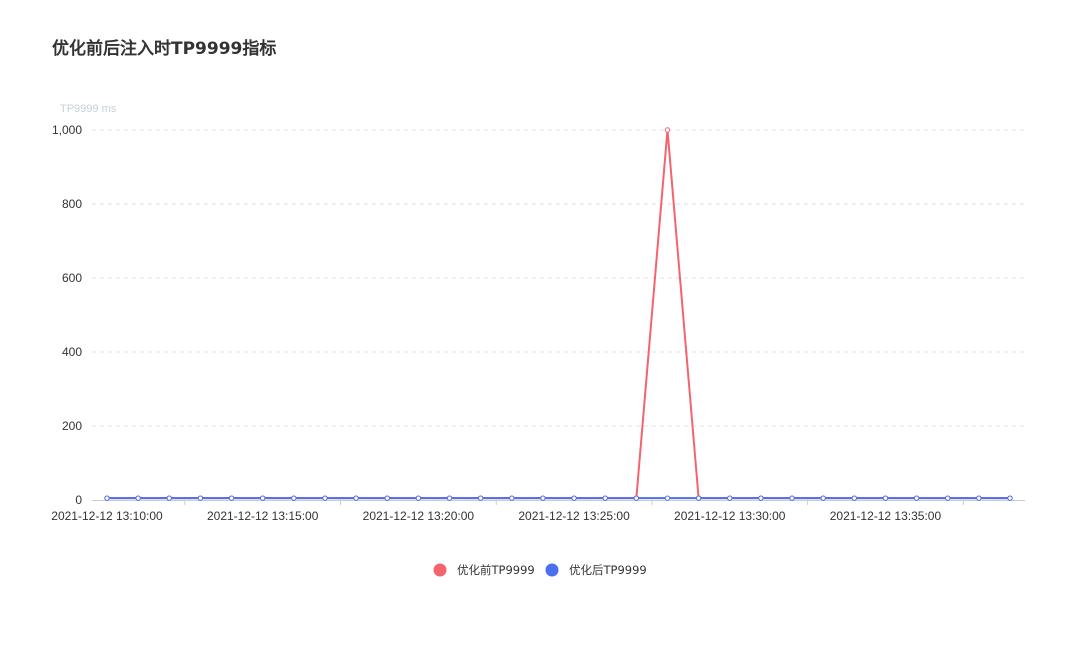 This screenshot has width=1080, height=651. I want to click on x-tick-label: 2021-12-12 13:15:00, so click(263, 516).